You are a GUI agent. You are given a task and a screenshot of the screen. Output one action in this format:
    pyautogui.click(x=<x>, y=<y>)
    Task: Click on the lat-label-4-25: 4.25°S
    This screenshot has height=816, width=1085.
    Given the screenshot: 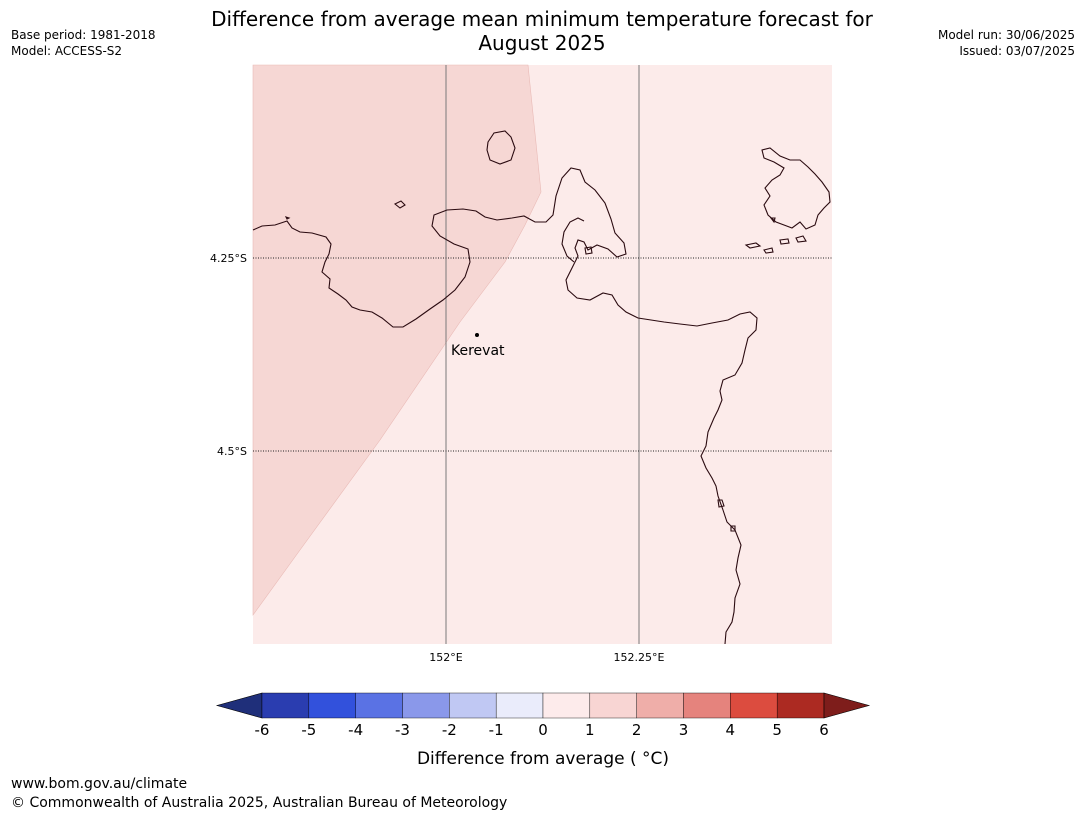 What is the action you would take?
    pyautogui.click(x=228, y=258)
    